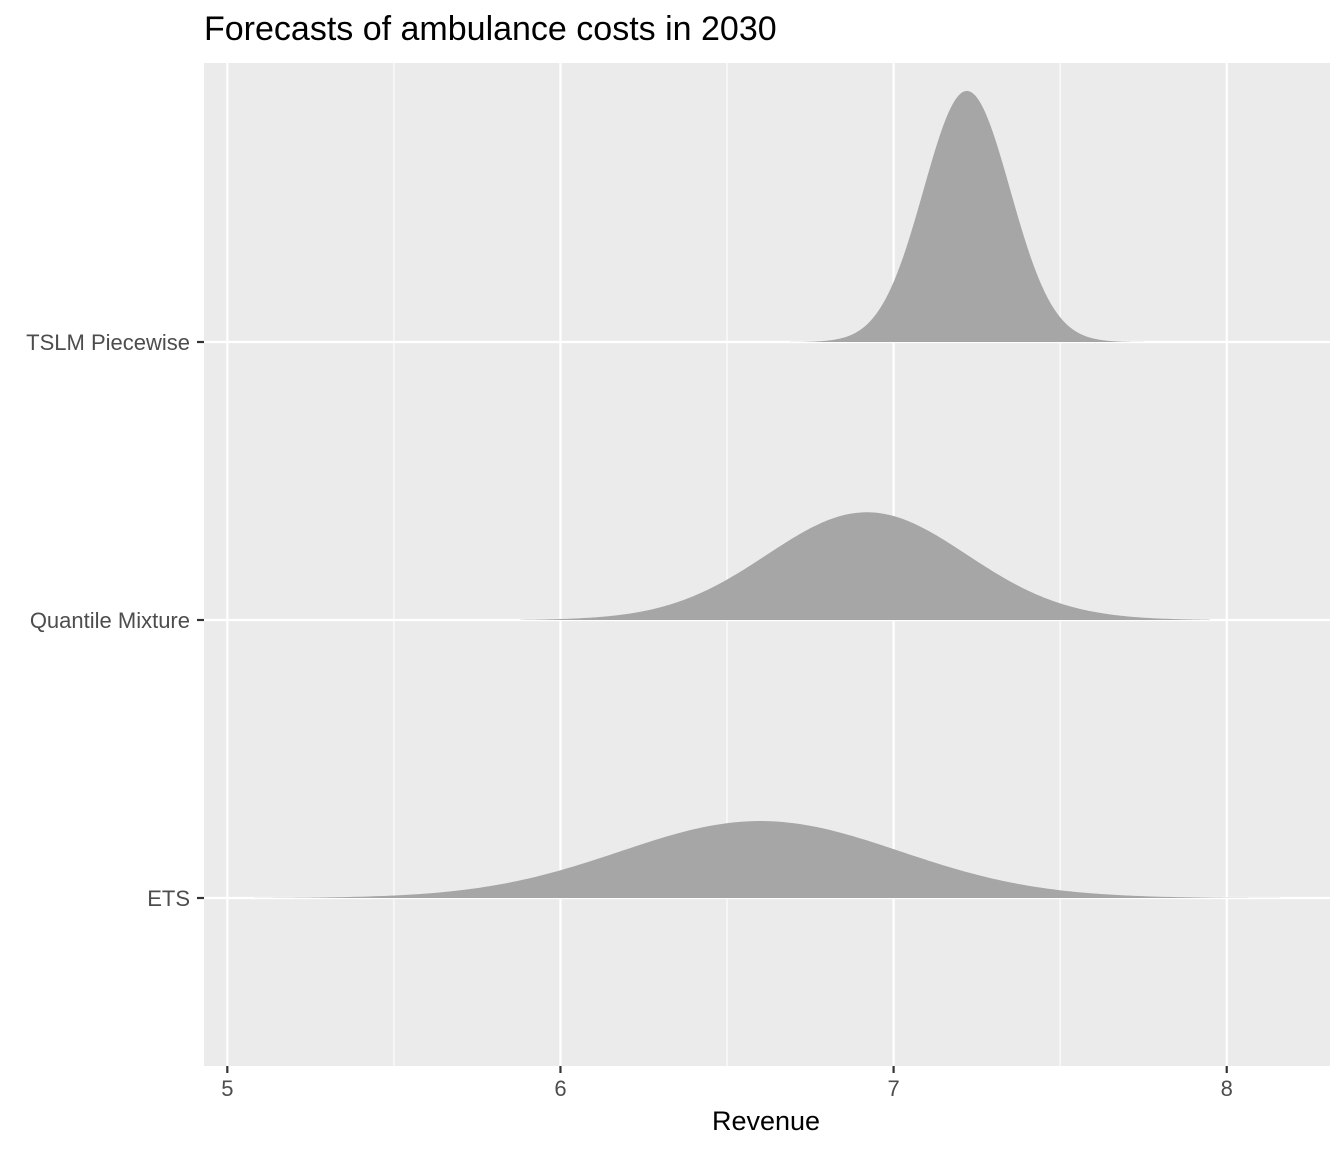  Describe the element at coordinates (966, 216) in the screenshot. I see `density-ridge-tslm-piecewise` at that location.